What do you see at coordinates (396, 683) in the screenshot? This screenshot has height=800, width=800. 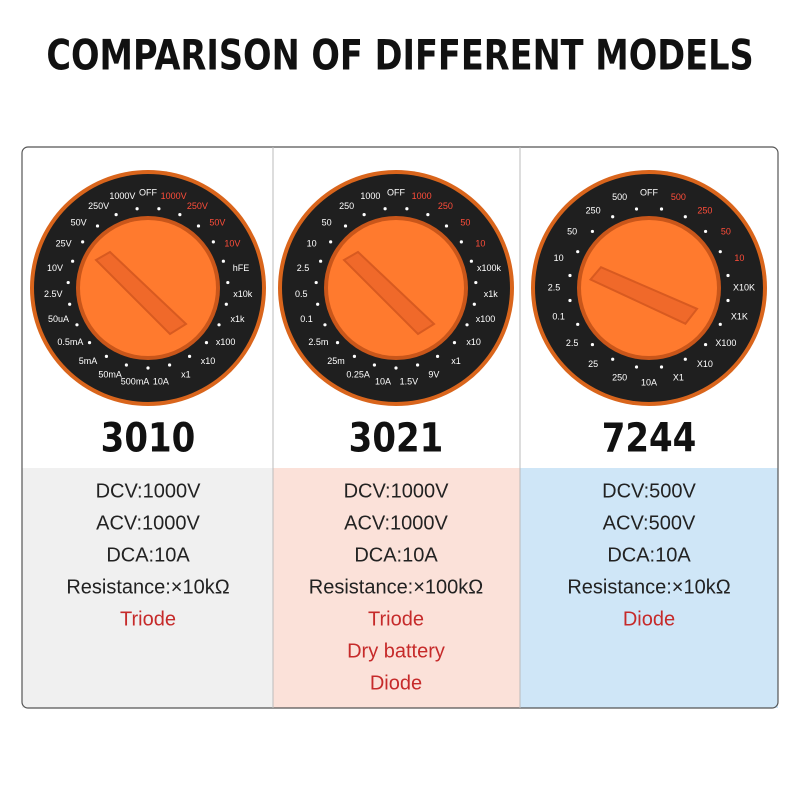 I see `feature: Diode` at bounding box center [396, 683].